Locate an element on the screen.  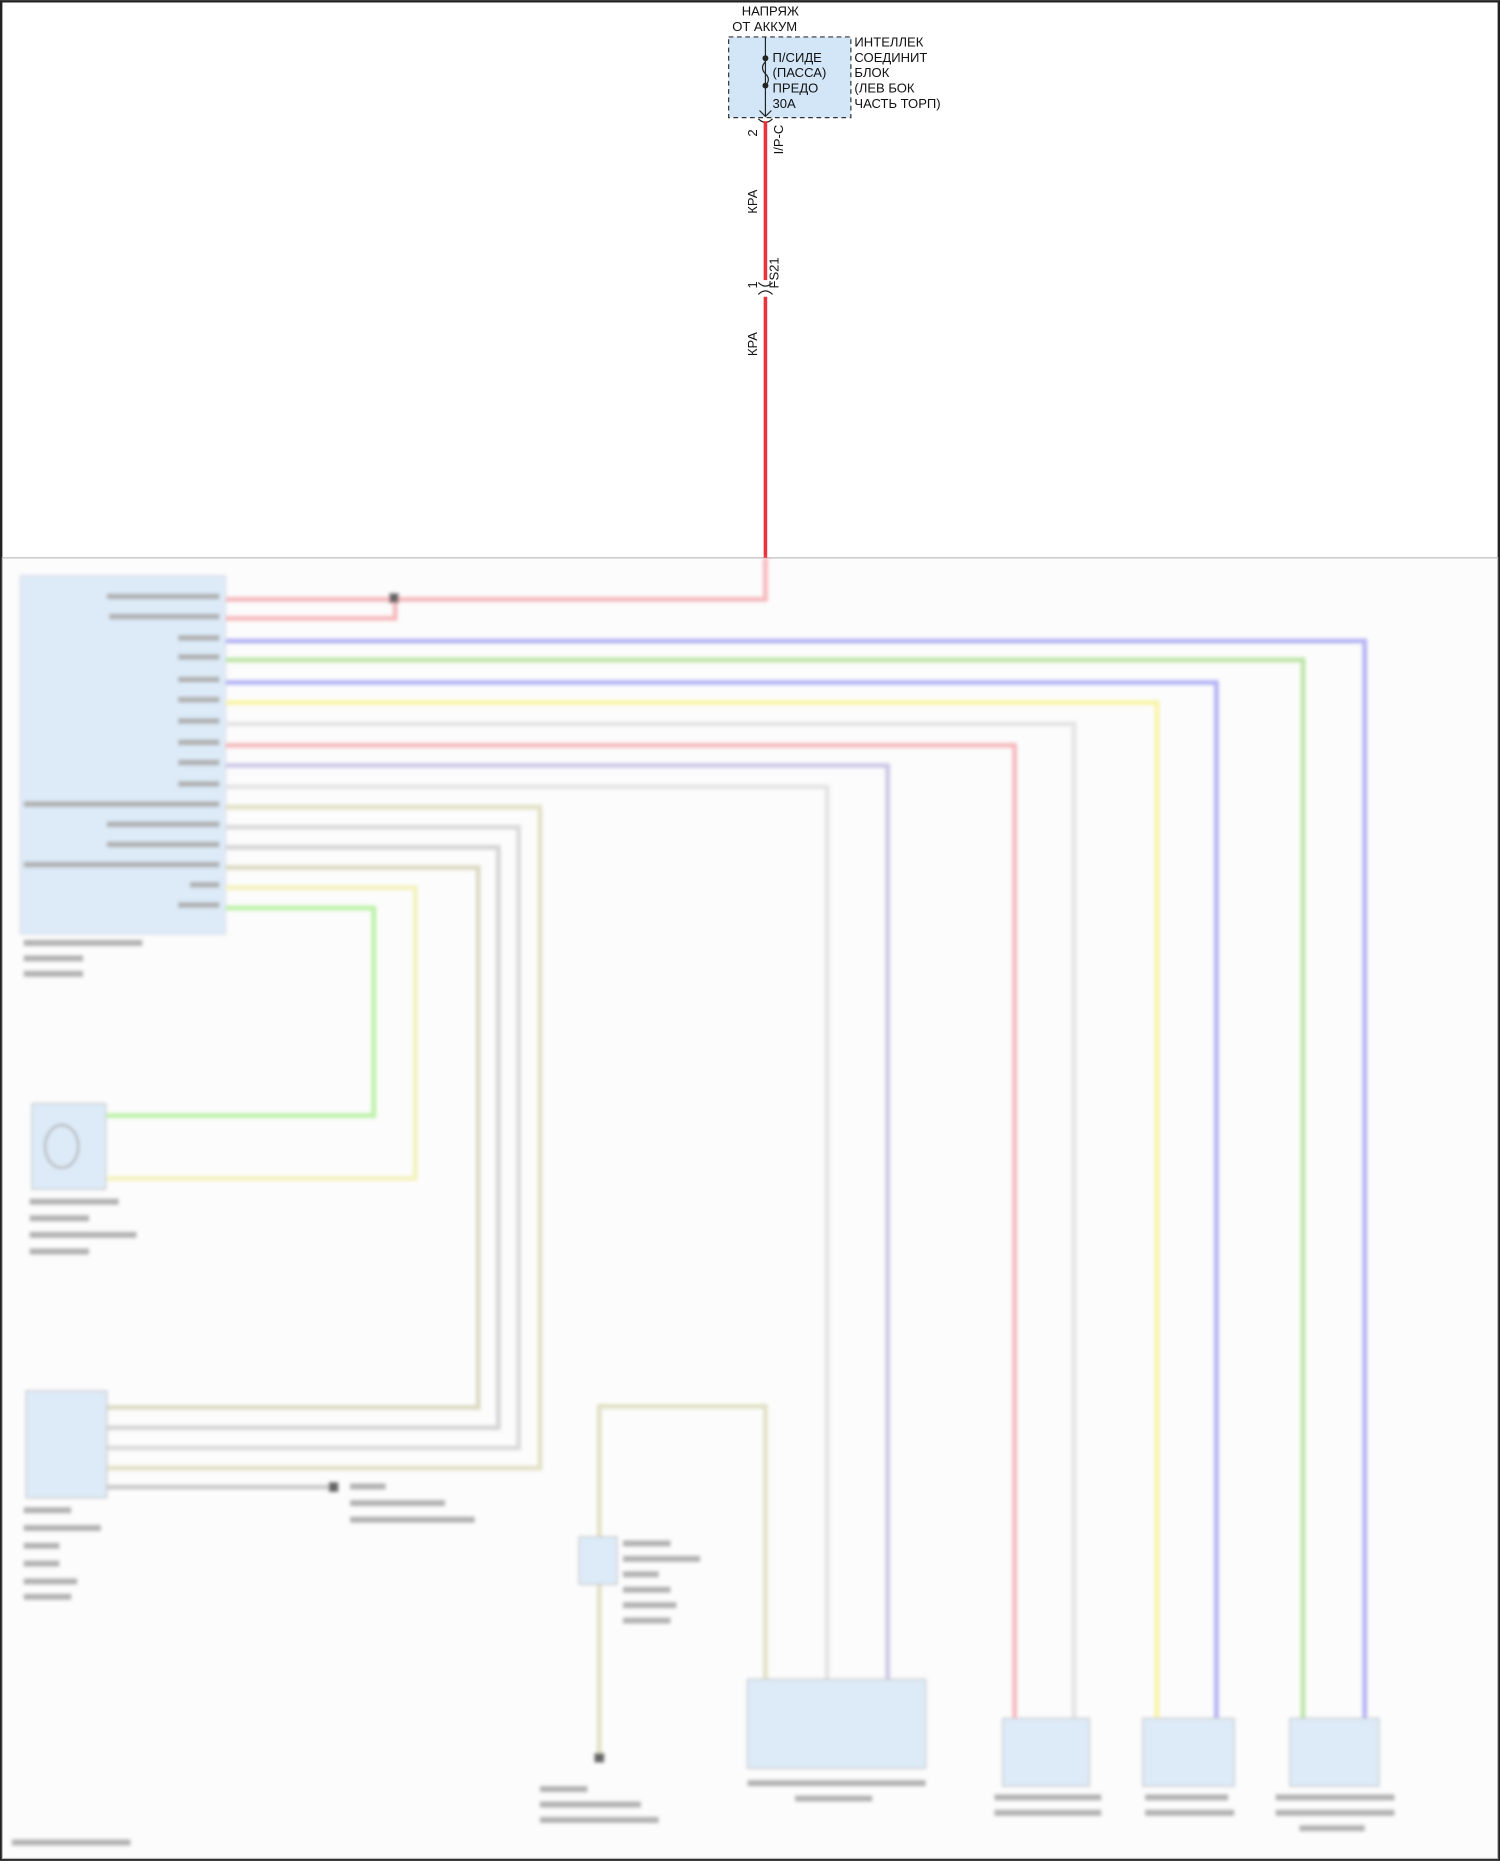
fuse-terminal is located at coordinates (765, 58).